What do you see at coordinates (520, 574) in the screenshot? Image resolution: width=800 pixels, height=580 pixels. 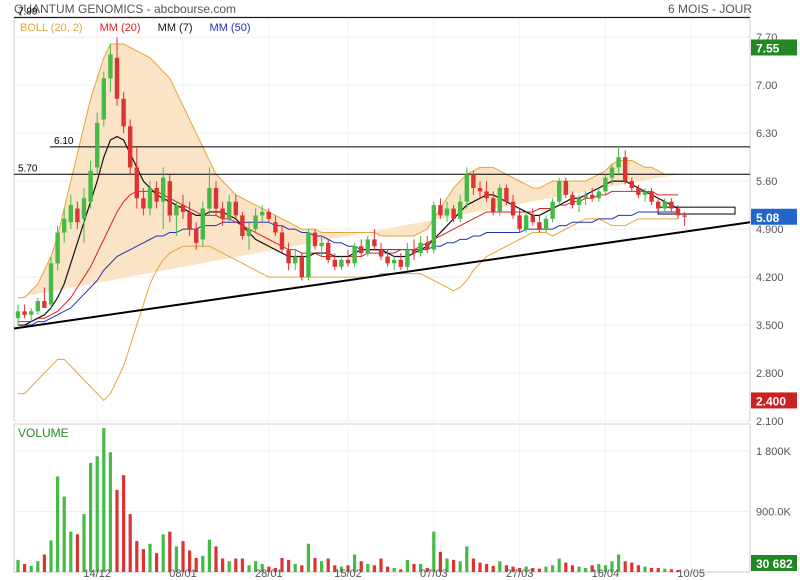 I see `x-tick-label-5: 27/03` at bounding box center [520, 574].